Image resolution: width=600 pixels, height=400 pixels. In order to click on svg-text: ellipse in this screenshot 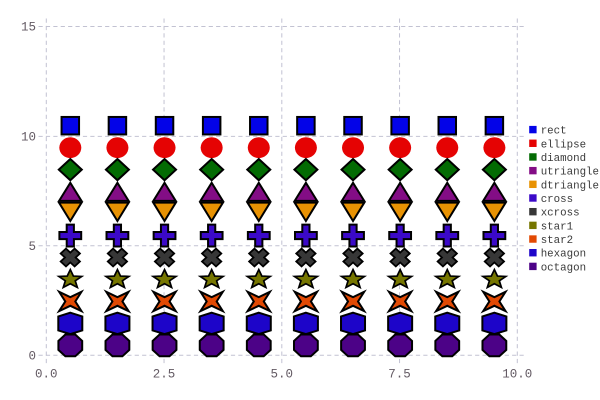, I will do `click(563, 145)`.